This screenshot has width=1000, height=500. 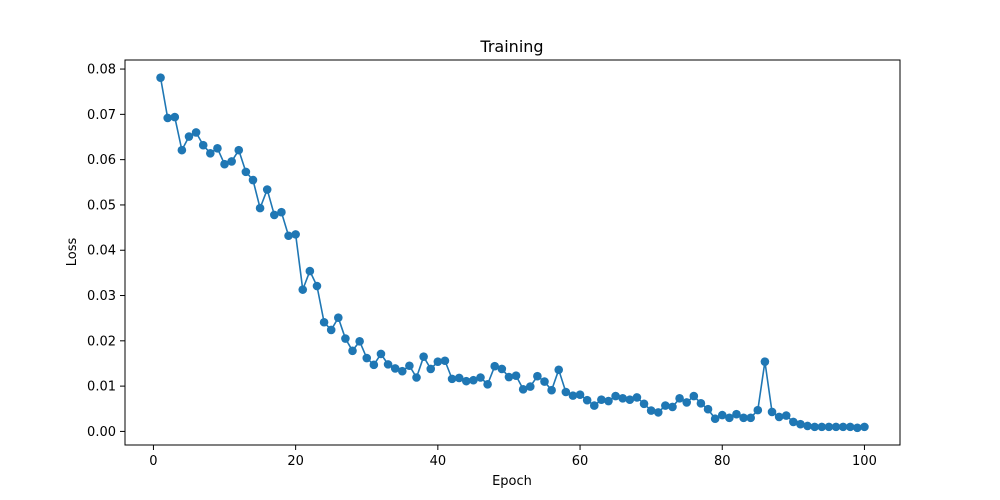 I want to click on y-axis-label: Loss, so click(x=72, y=252).